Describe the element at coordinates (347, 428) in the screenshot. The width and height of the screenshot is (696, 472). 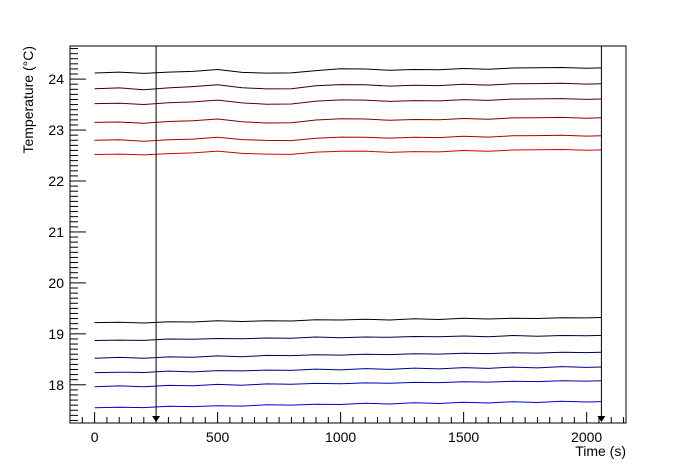
I see `x-axis: 0 500 1000 1500 2000` at that location.